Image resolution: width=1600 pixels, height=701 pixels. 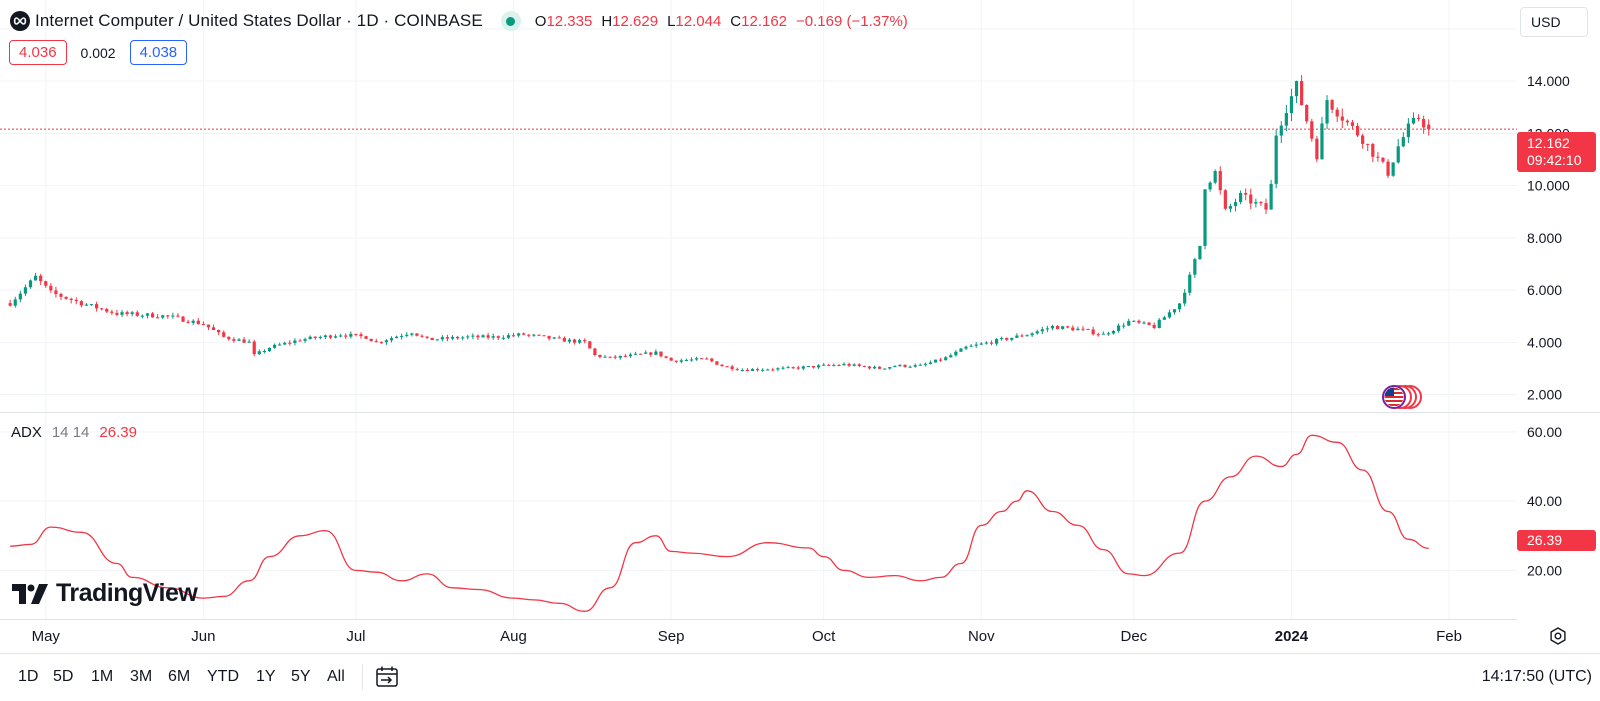 What do you see at coordinates (141, 676) in the screenshot?
I see `range-3m-button: 3M` at bounding box center [141, 676].